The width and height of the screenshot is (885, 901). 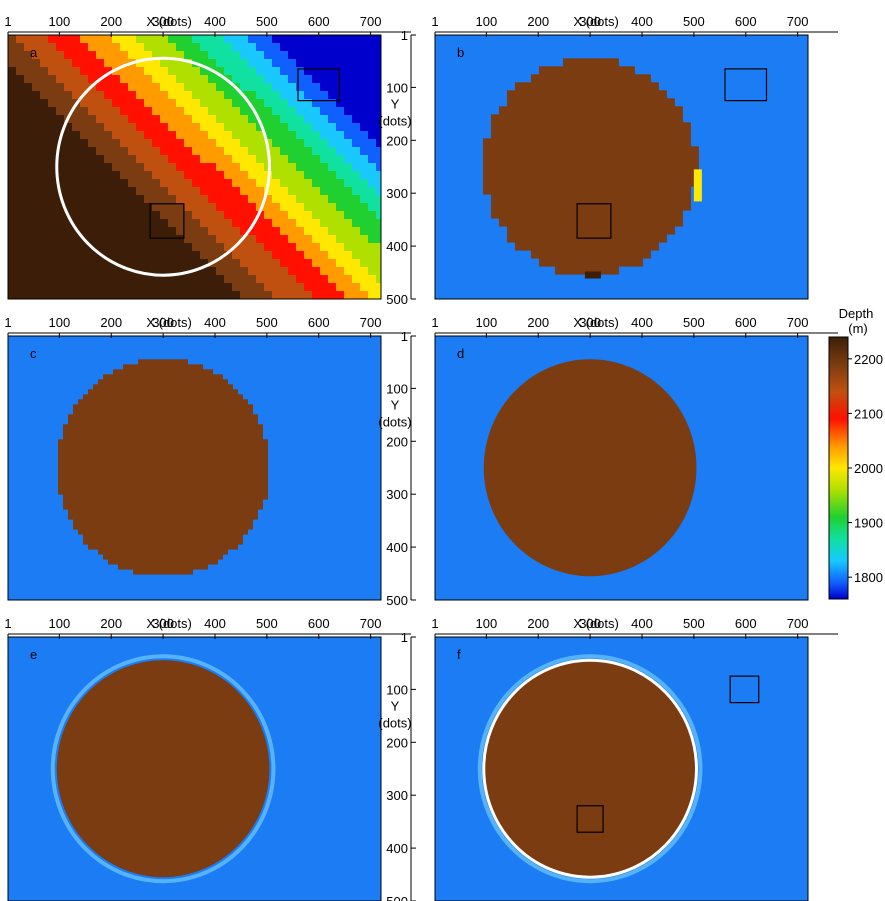 What do you see at coordinates (169, 21) in the screenshot?
I see `x-axis-label: X (dots)` at bounding box center [169, 21].